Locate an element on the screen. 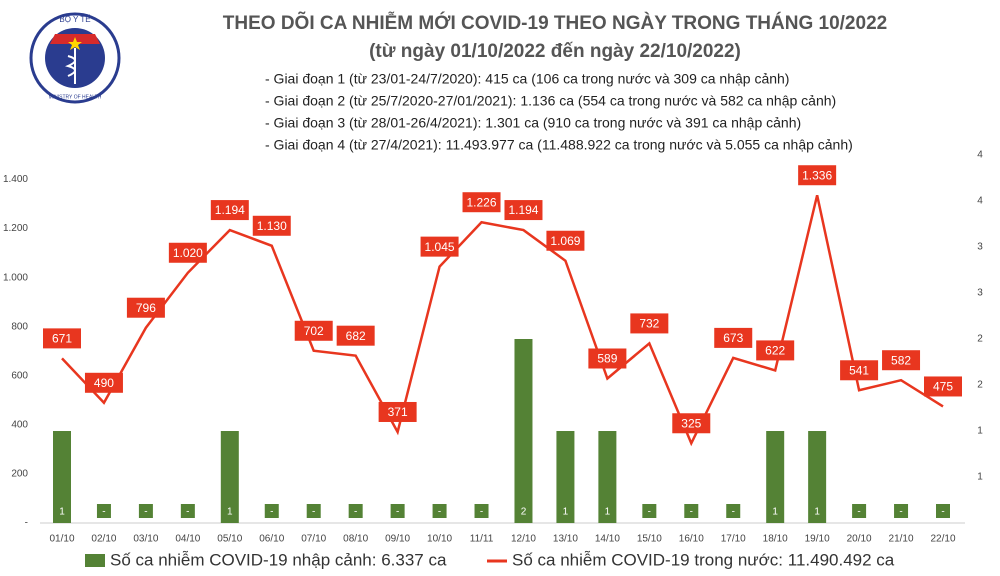 This screenshot has width=1000, height=576. bar-value-label: 2 is located at coordinates (524, 512).